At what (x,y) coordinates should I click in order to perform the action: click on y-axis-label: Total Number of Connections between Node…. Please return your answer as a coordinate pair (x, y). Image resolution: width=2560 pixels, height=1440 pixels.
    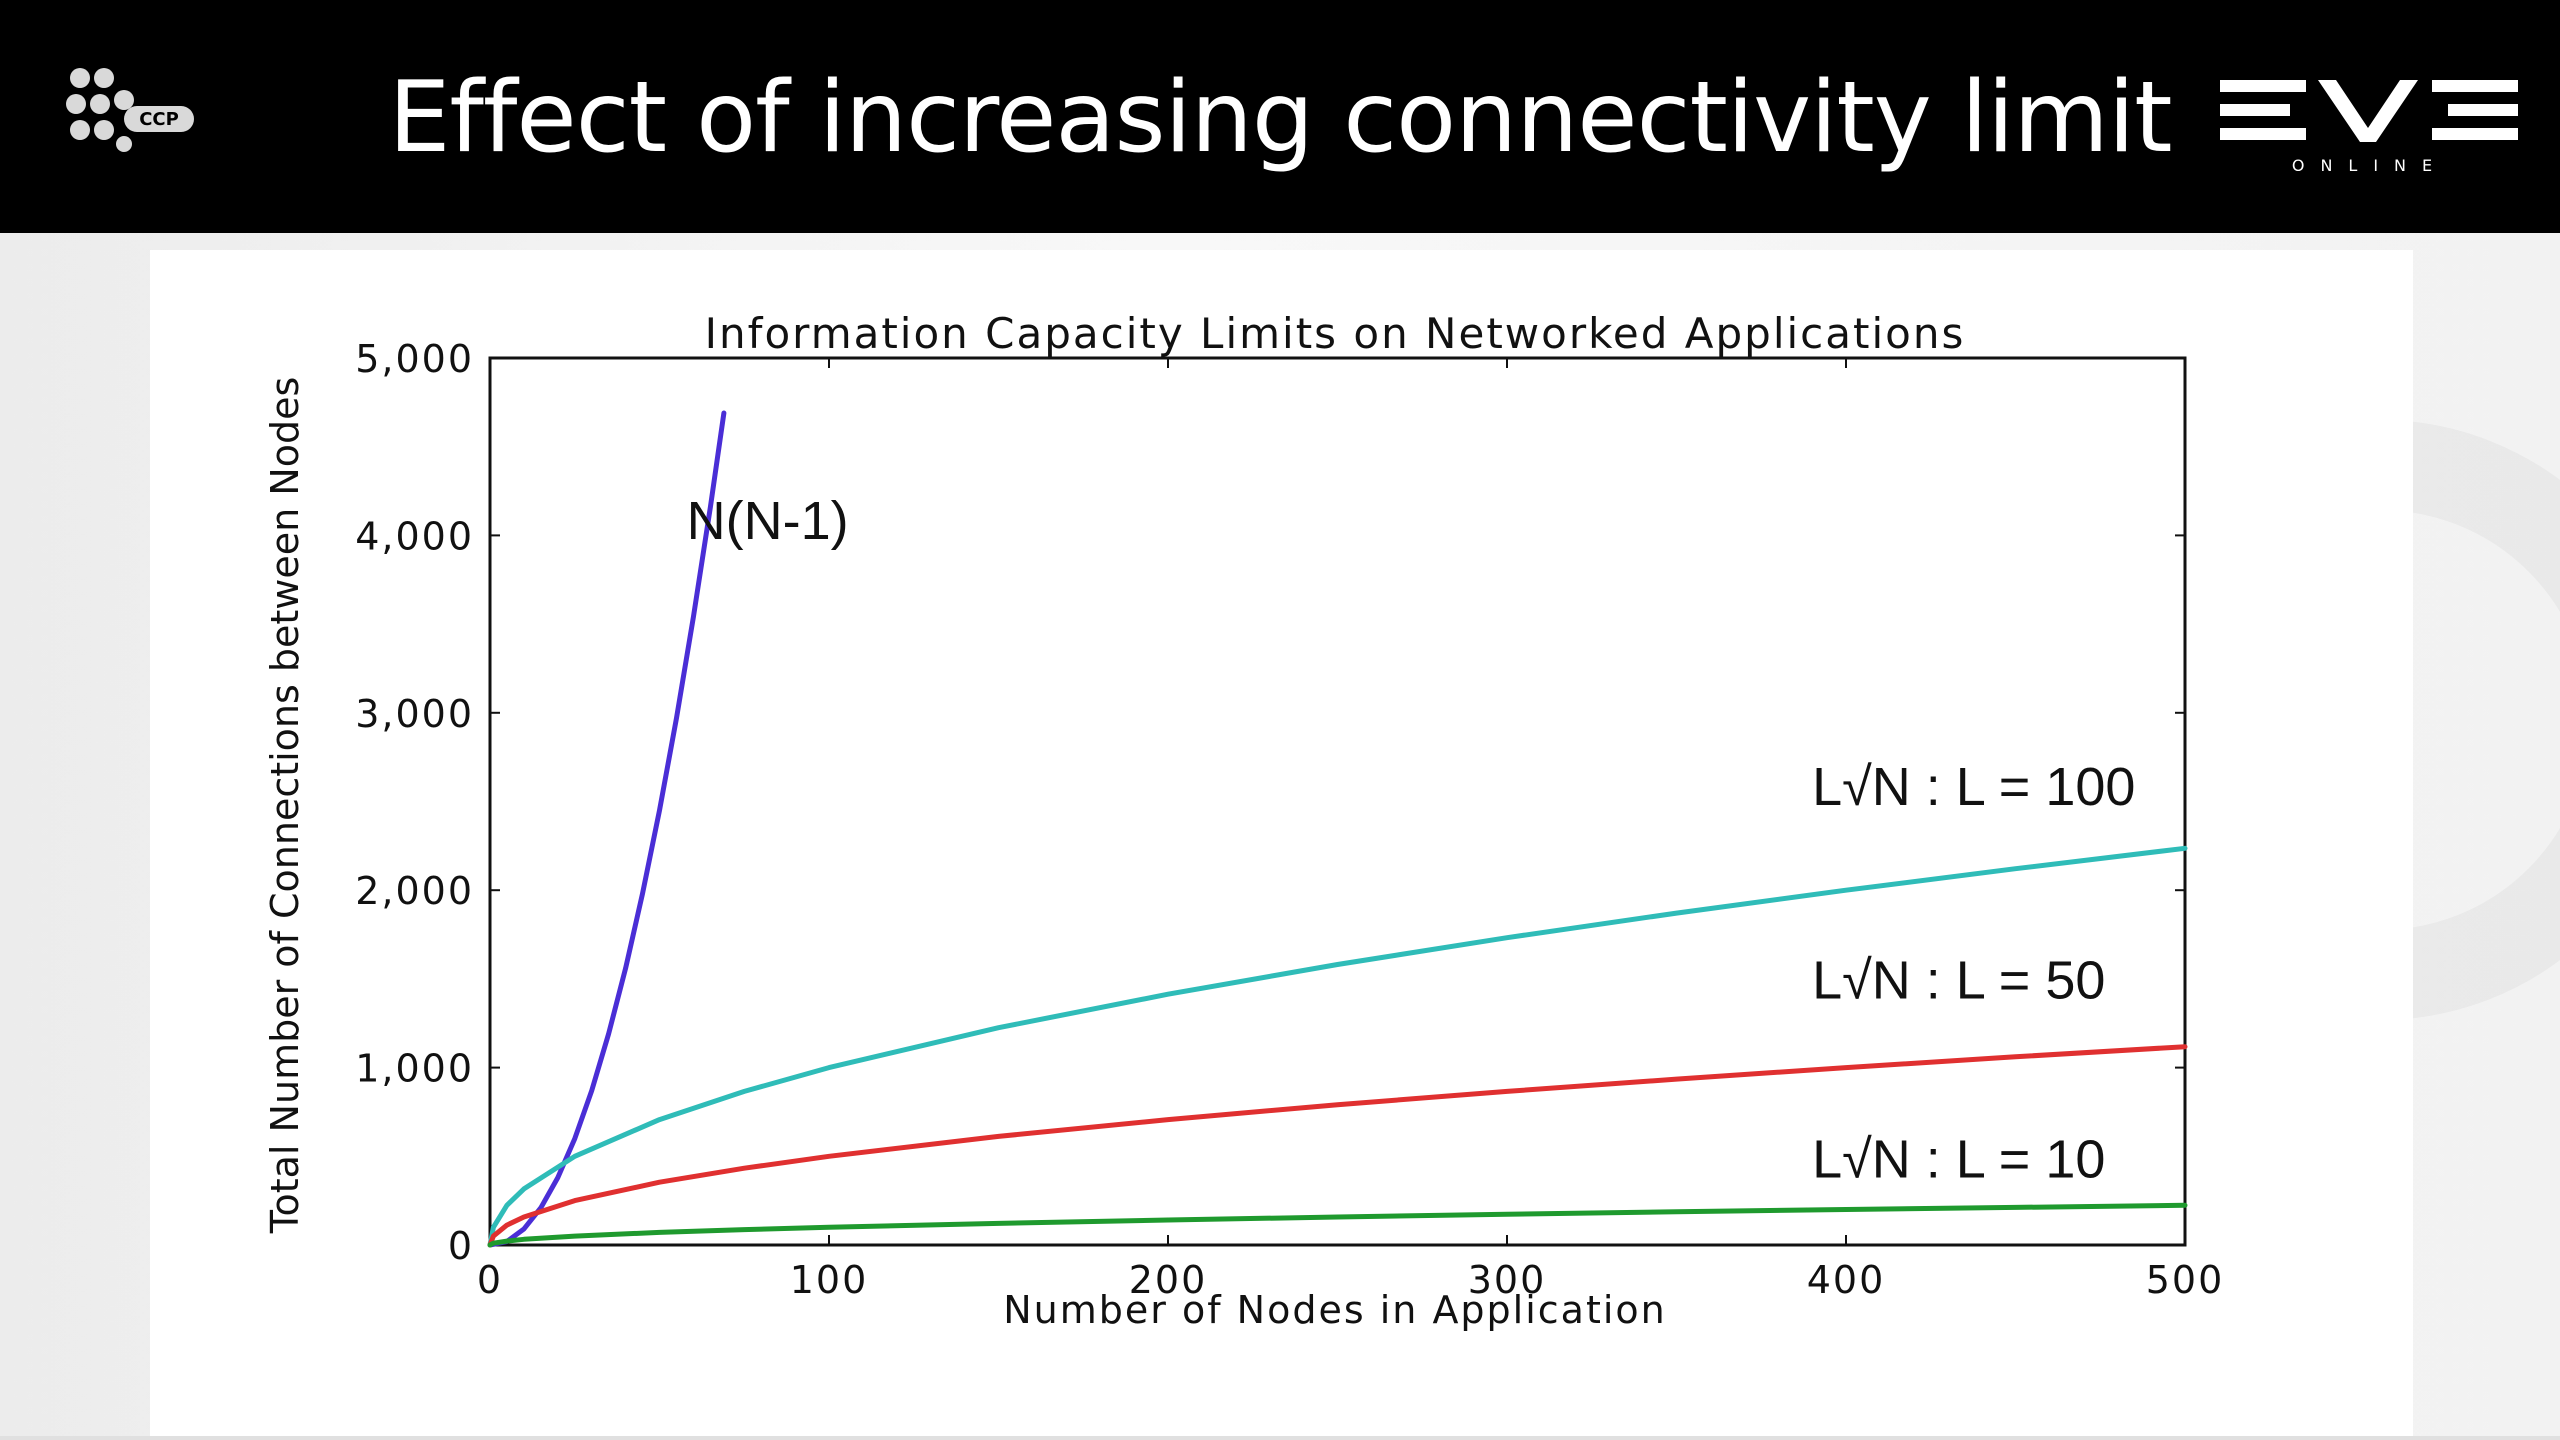
    Looking at the image, I should click on (285, 806).